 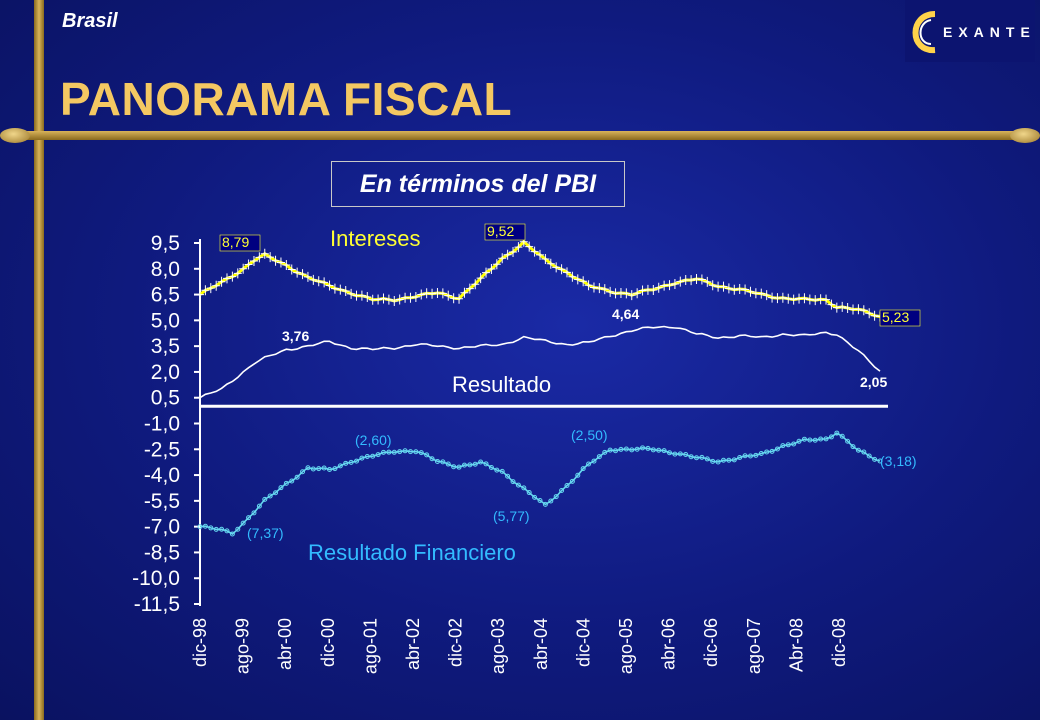 What do you see at coordinates (90, 21) in the screenshot?
I see `country-label: Brasil` at bounding box center [90, 21].